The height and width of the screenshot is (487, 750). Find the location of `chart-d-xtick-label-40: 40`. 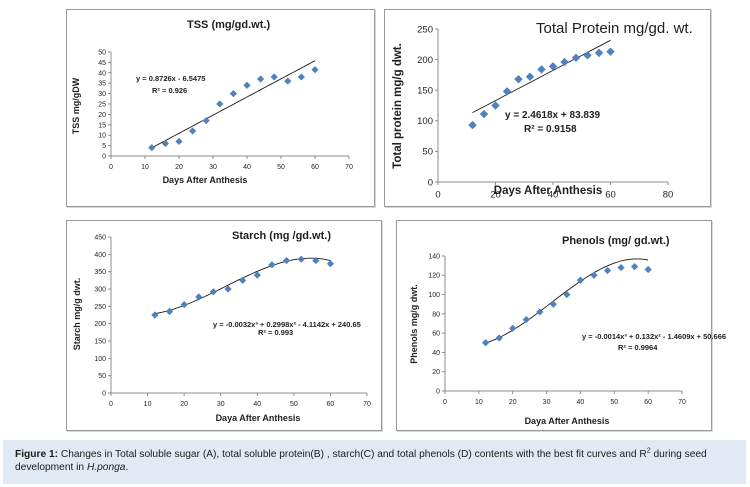

chart-d-xtick-label-40: 40 is located at coordinates (581, 402).